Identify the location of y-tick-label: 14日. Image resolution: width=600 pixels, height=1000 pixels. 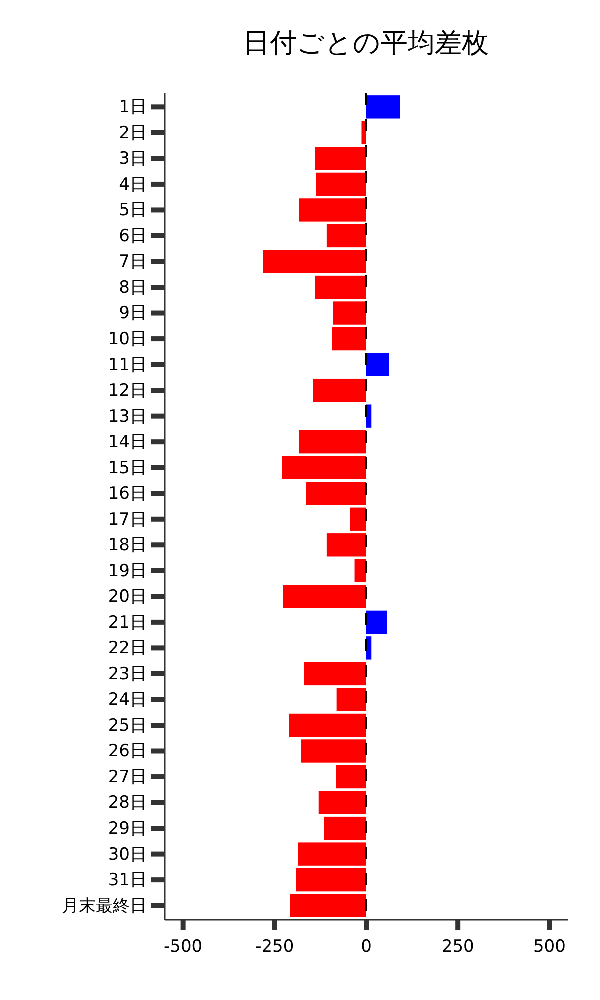
(127, 442).